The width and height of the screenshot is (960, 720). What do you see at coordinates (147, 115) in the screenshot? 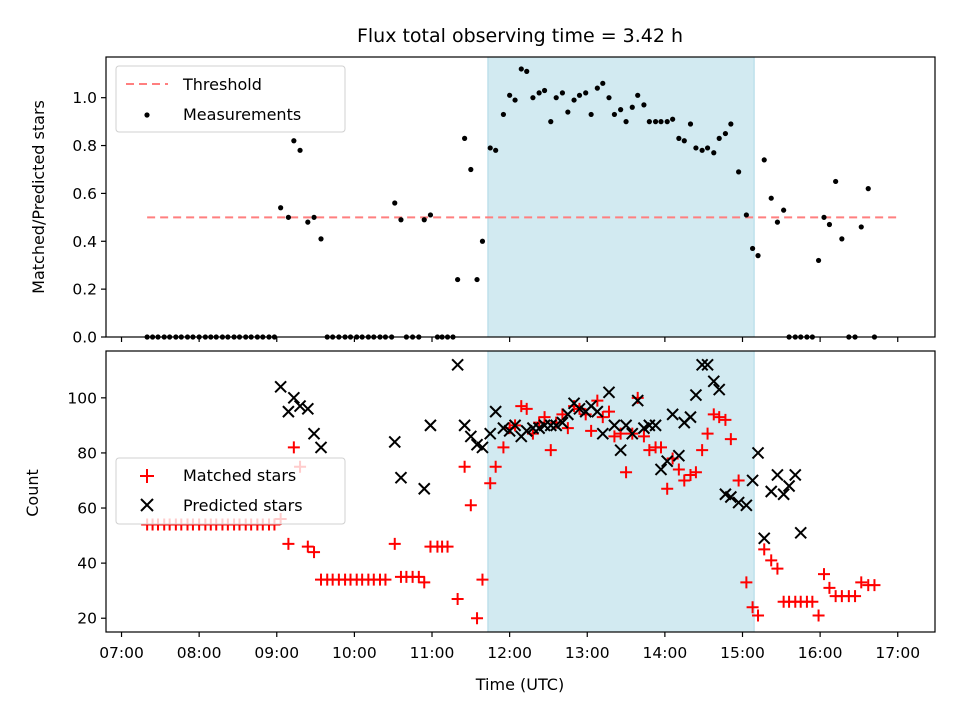
I see `measurements-legend-marker` at bounding box center [147, 115].